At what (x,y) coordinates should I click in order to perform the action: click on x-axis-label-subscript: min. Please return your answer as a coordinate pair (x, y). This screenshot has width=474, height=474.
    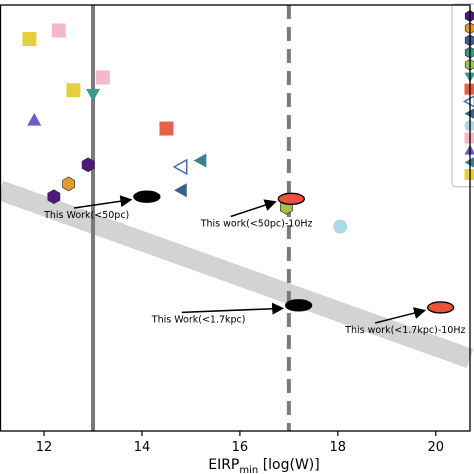
    Looking at the image, I should click on (248, 469).